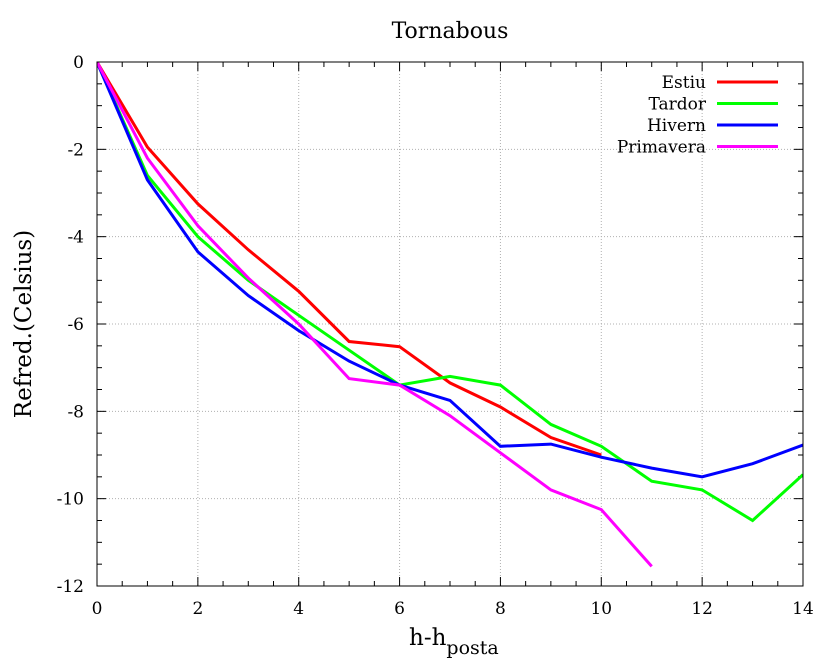 This screenshot has width=840, height=671. I want to click on legend-label-tardor: Tardor, so click(677, 105).